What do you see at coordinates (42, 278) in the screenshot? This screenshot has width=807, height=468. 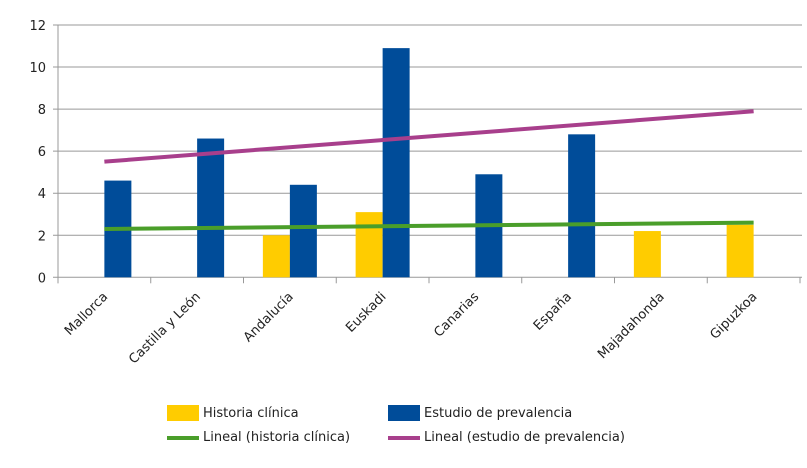 I see `y-tick-label: 0` at bounding box center [42, 278].